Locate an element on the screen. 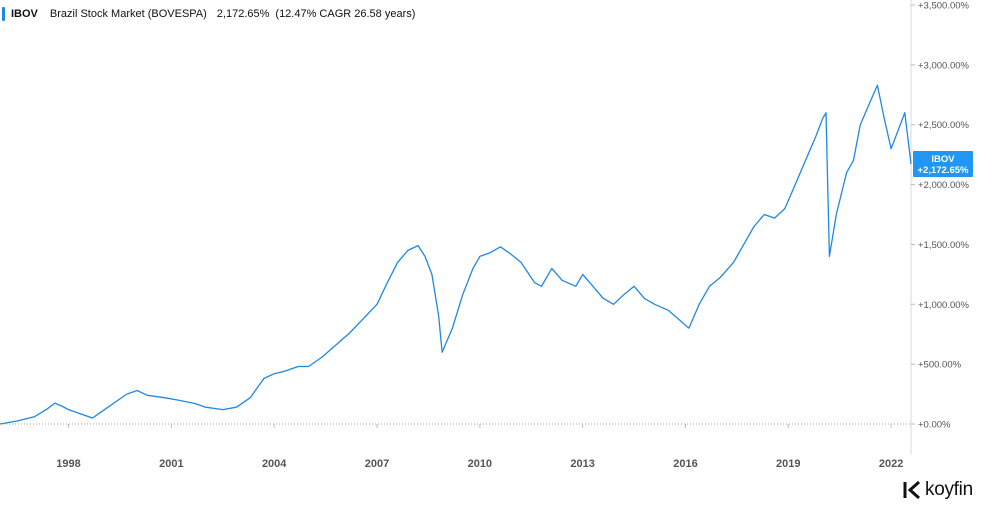 The image size is (1008, 518). y-tick-label: +500.00% is located at coordinates (940, 365).